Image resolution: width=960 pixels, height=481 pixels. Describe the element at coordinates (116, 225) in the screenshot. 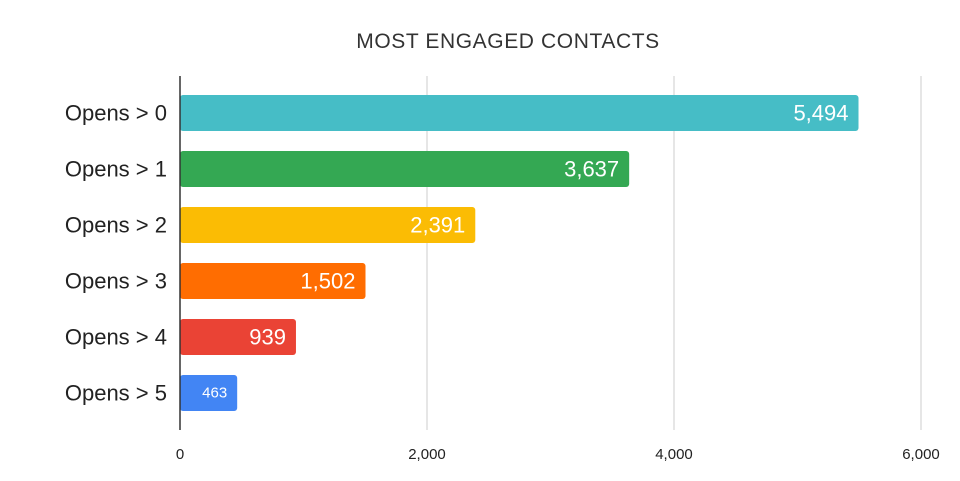

I see `category-label: Opens > 2` at that location.